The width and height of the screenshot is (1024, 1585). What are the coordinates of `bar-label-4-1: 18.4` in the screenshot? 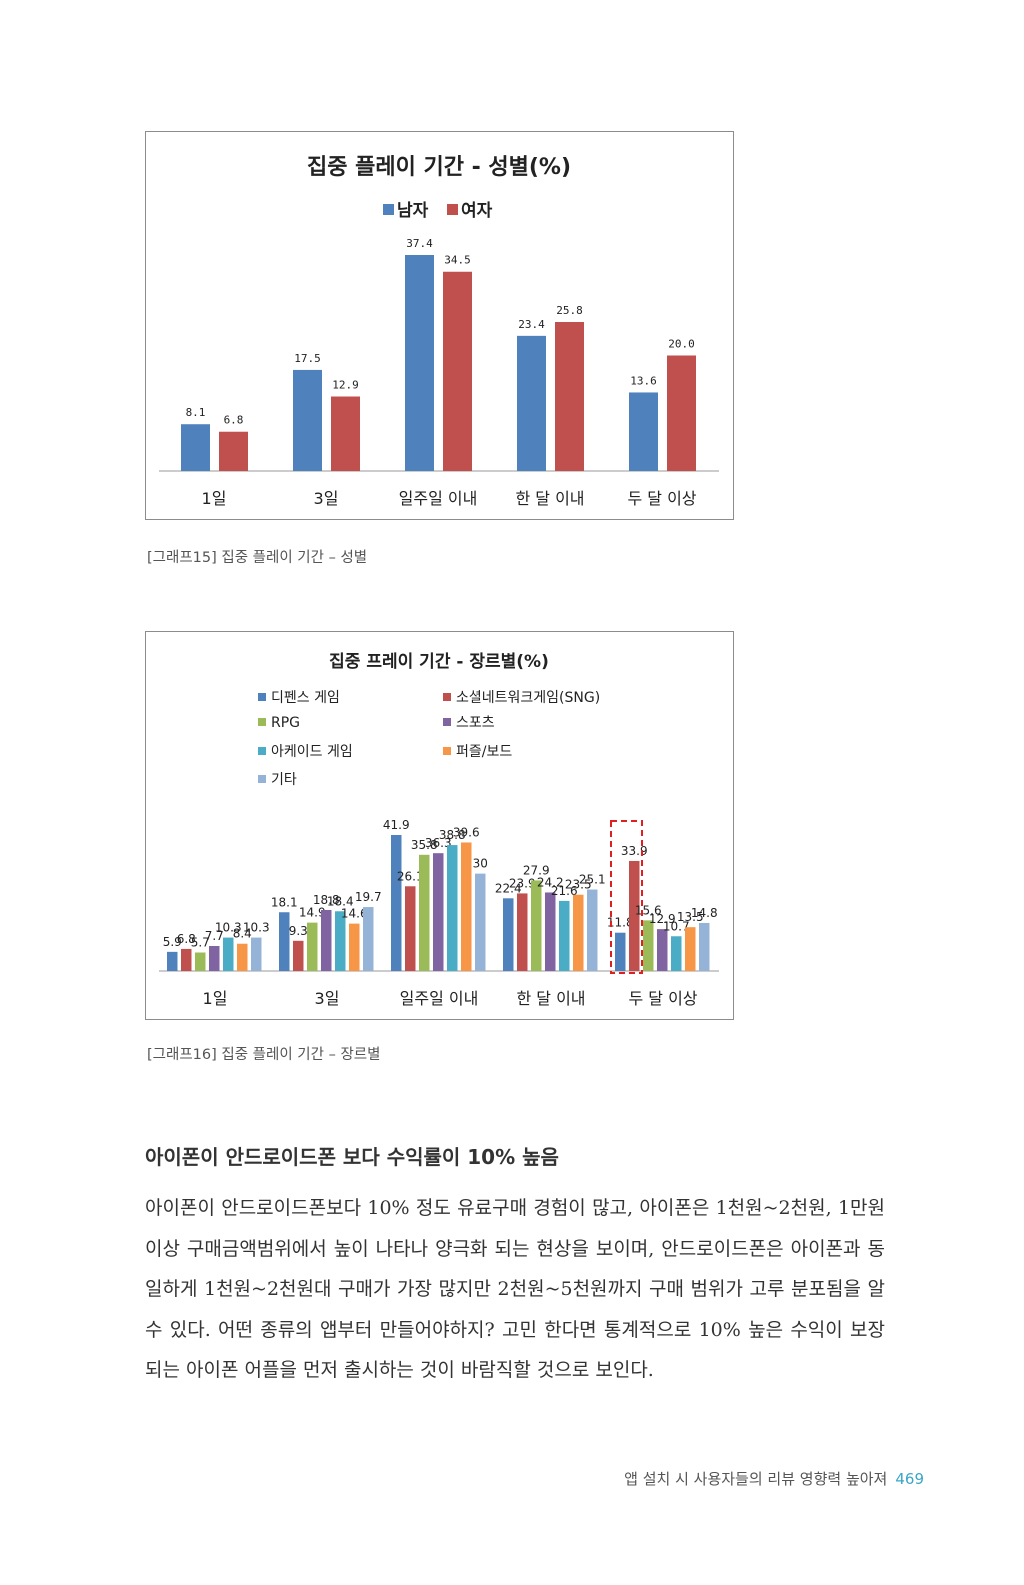 It's located at (340, 901).